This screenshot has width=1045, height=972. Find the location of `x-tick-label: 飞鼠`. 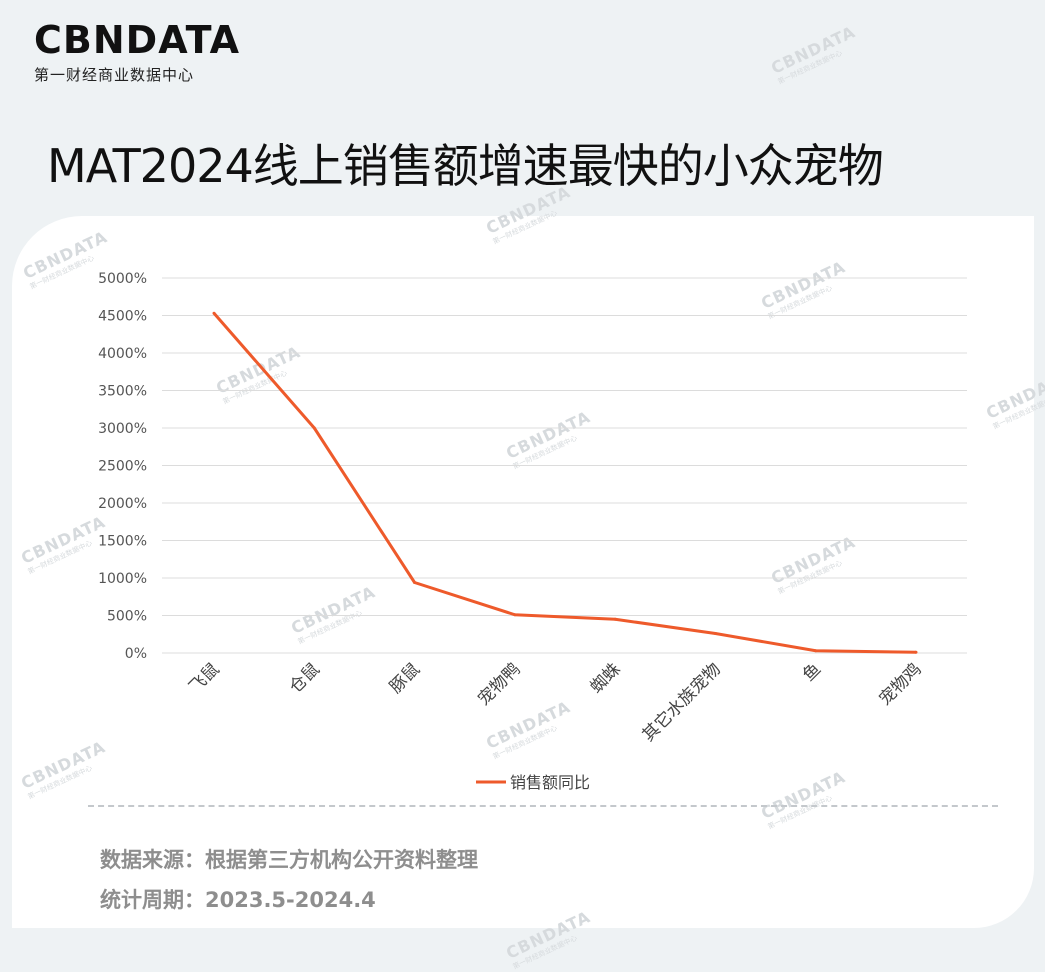

x-tick-label: 飞鼠 is located at coordinates (204, 678).